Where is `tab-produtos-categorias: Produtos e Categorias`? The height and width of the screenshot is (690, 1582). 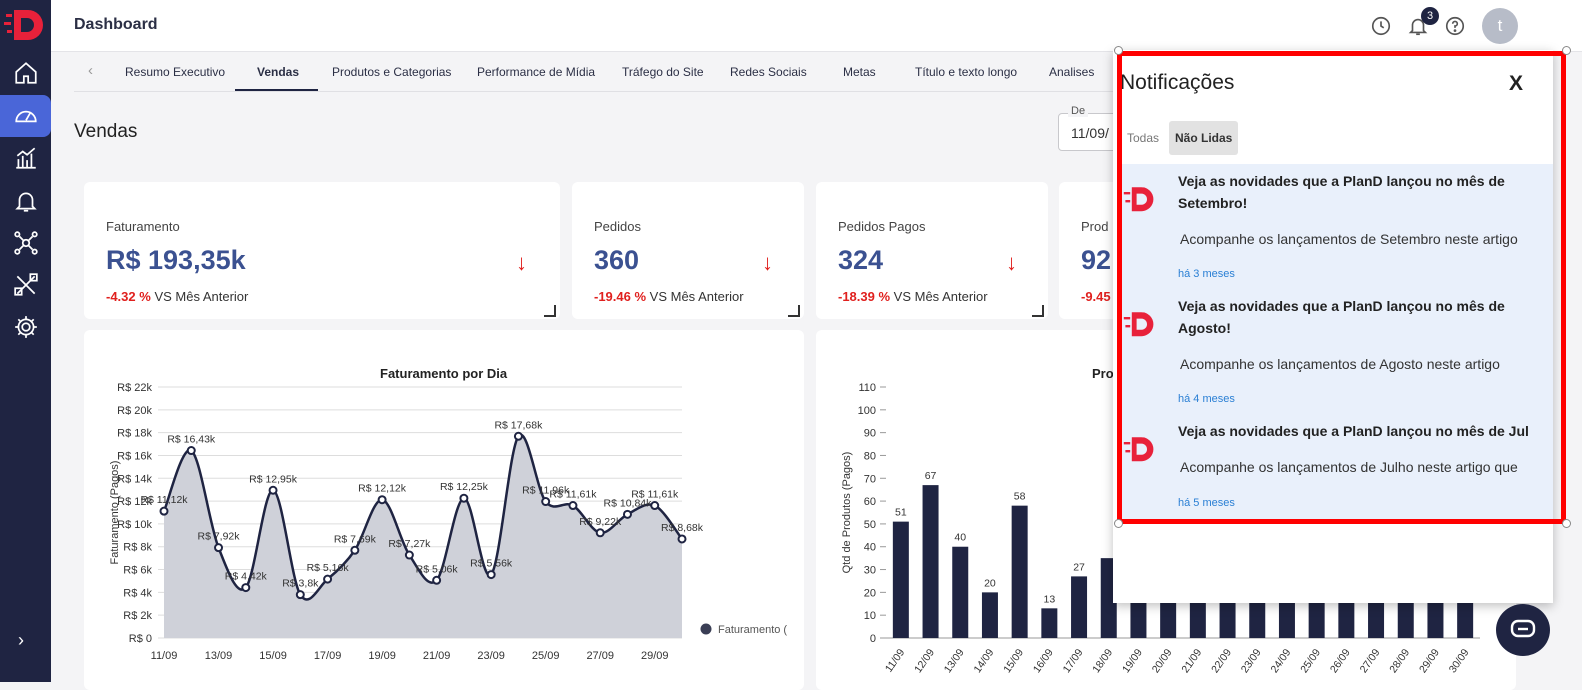
tab-produtos-categorias: Produtos e Categorias is located at coordinates (392, 72).